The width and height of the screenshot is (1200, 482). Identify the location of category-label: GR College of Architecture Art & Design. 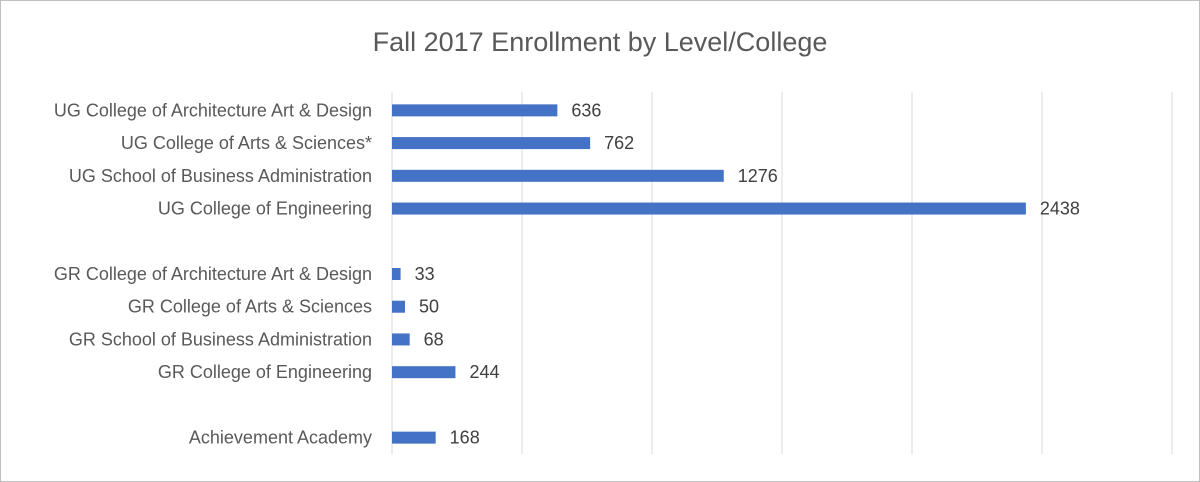
(213, 274).